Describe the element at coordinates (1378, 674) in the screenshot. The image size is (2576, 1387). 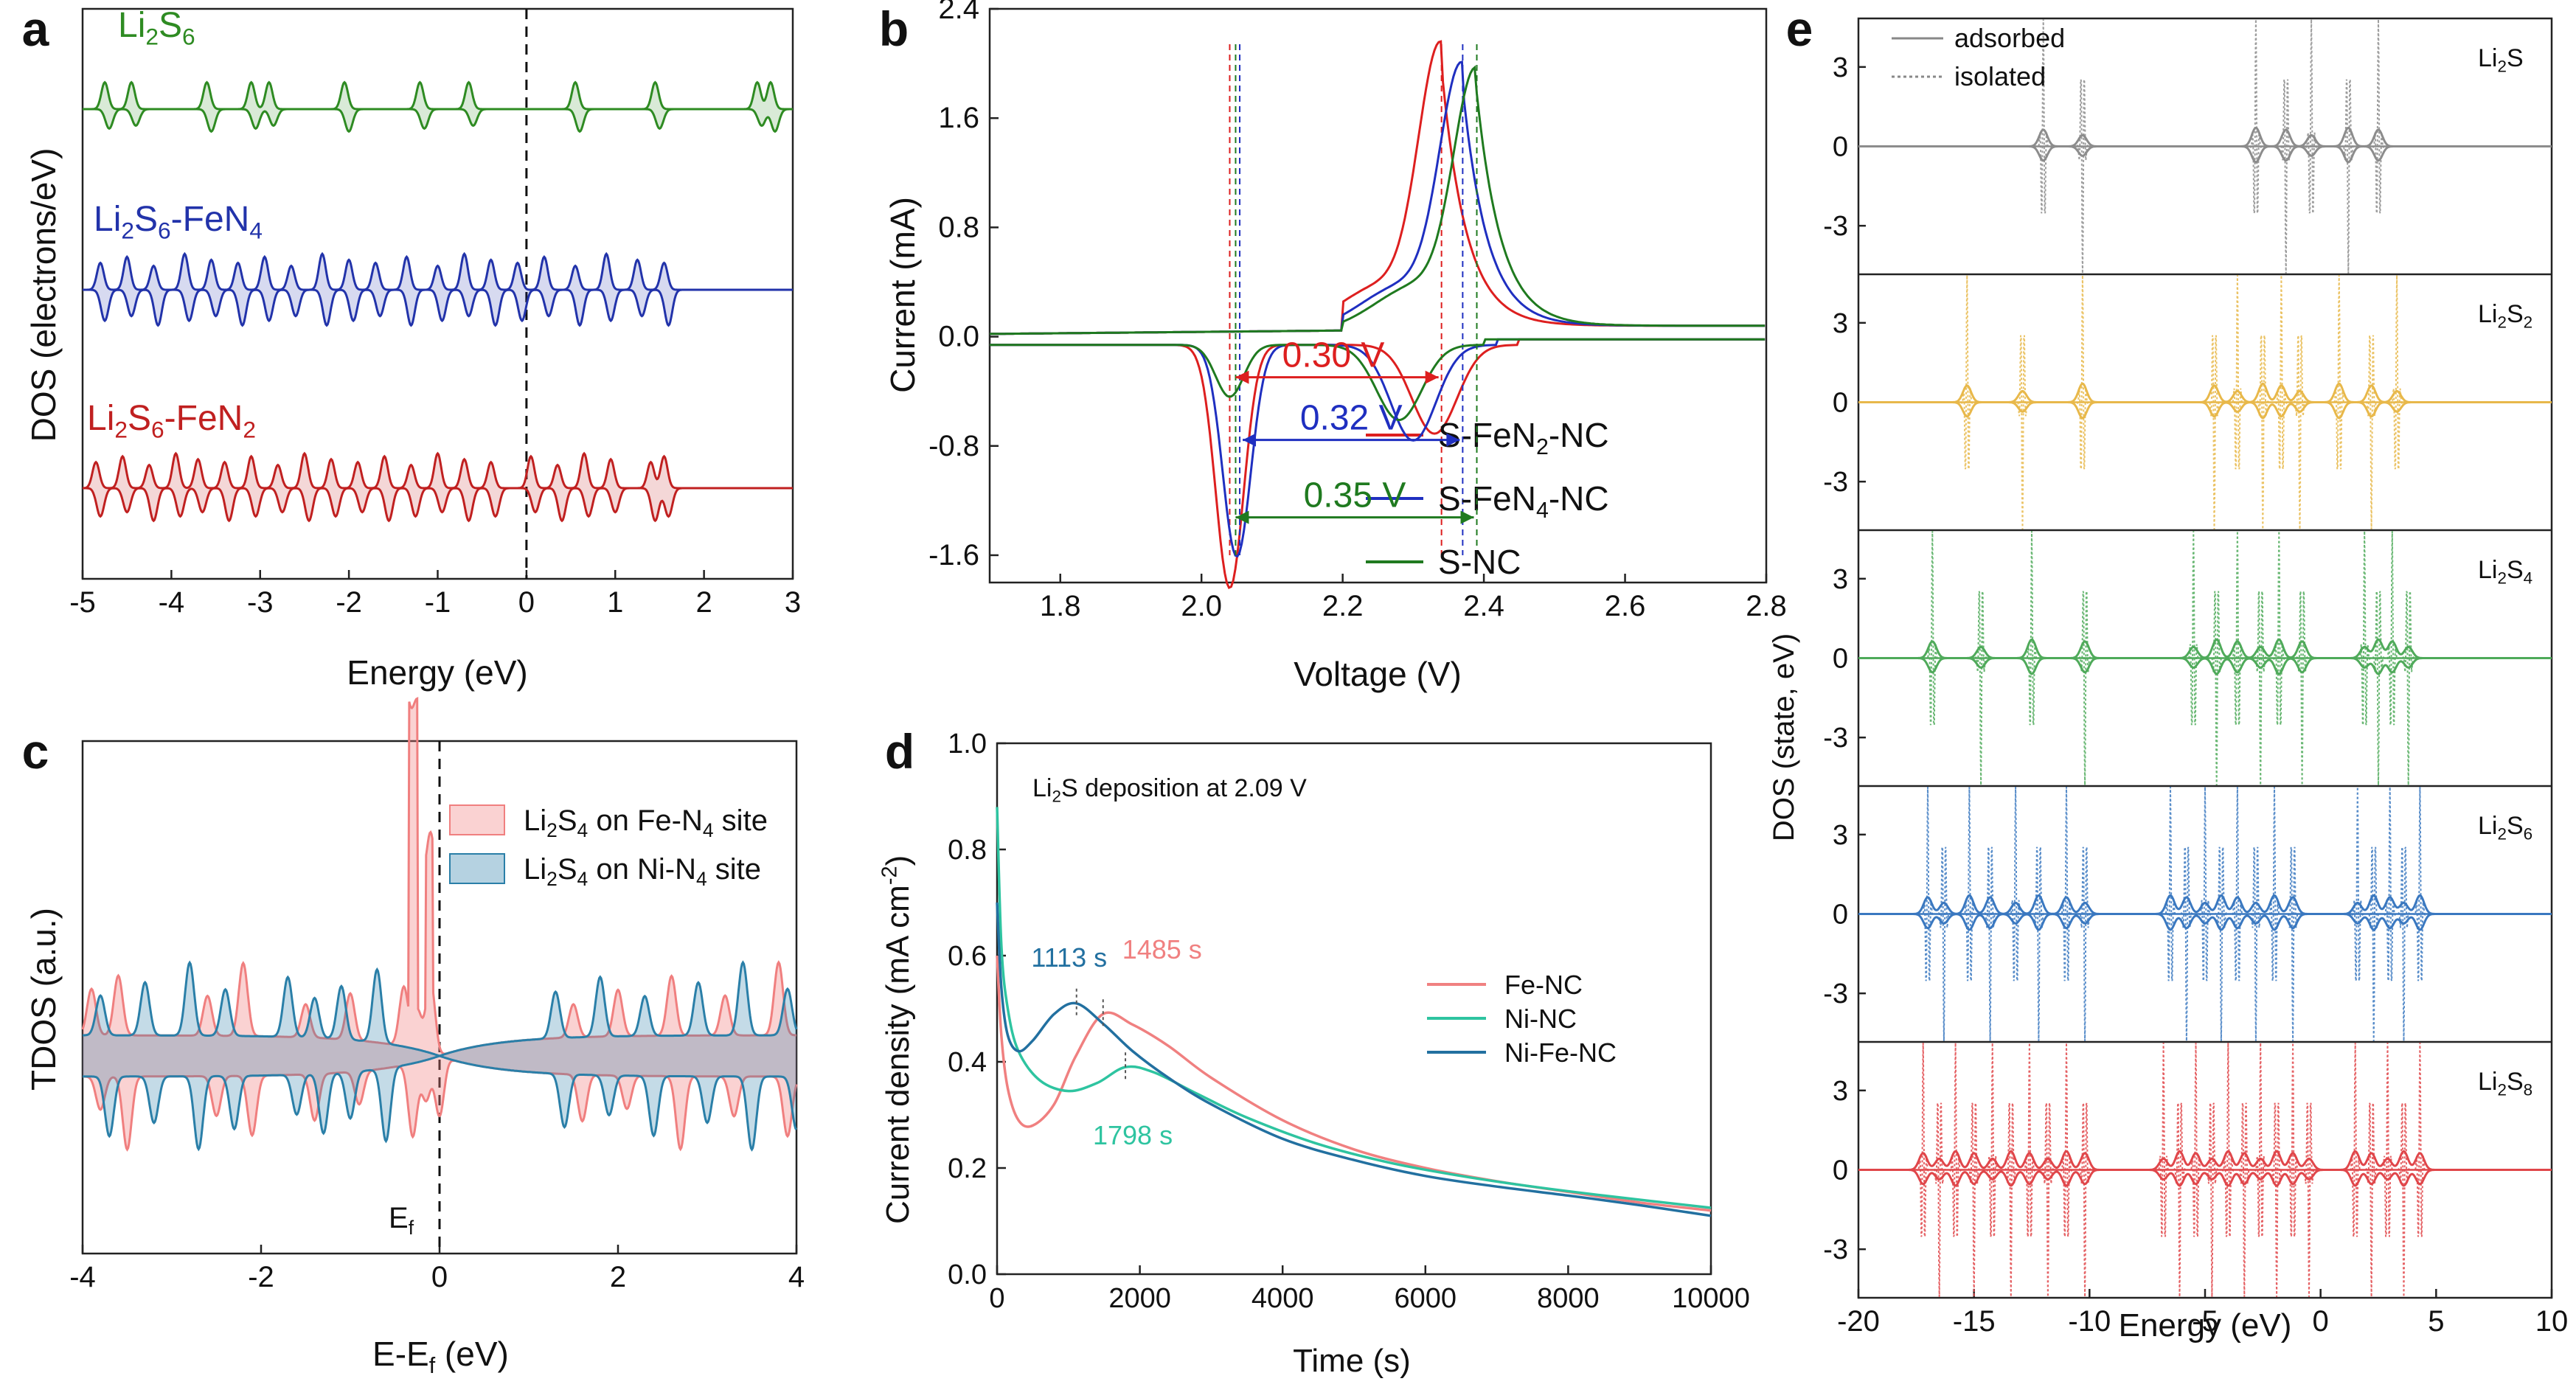
I see `panel-b-xlabel: Voltage (V)` at that location.